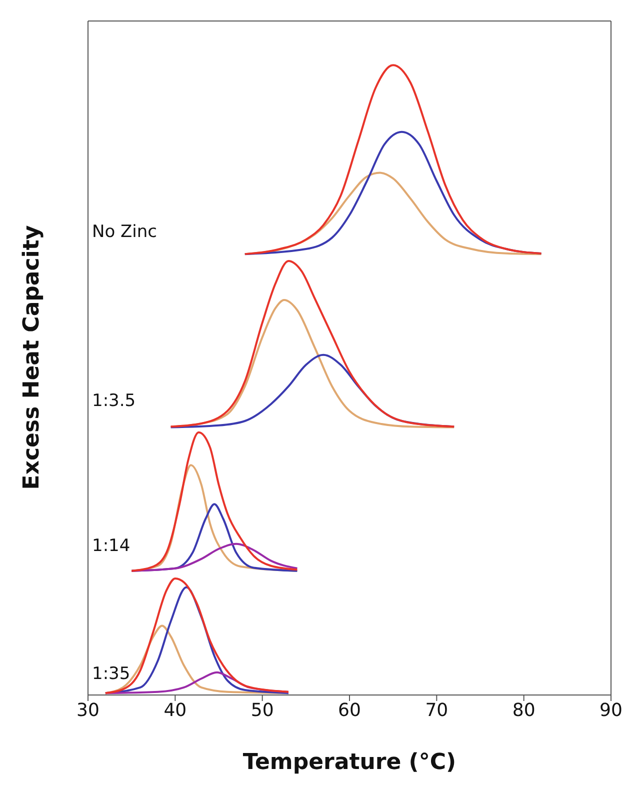  What do you see at coordinates (175, 710) in the screenshot?
I see `x-tick-label: 40` at bounding box center [175, 710].